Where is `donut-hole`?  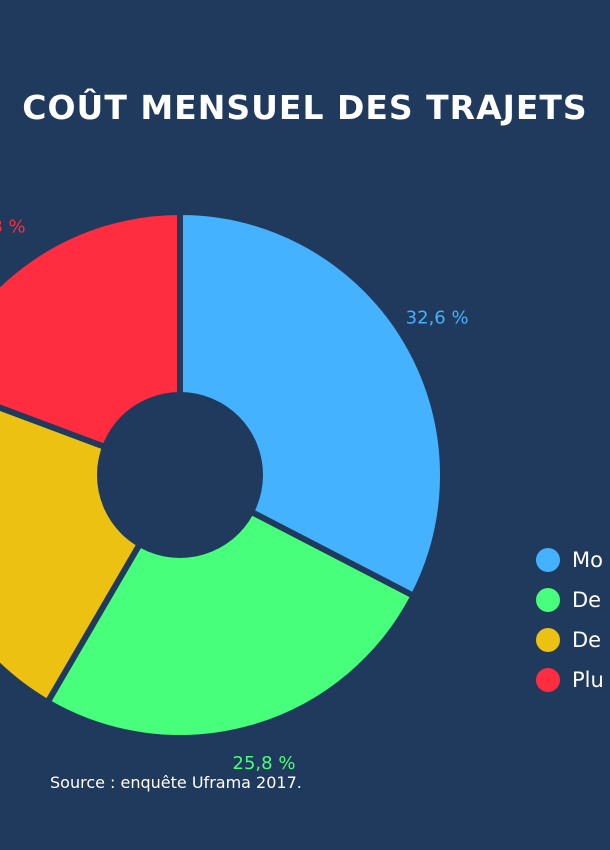
donut-hole is located at coordinates (180, 475).